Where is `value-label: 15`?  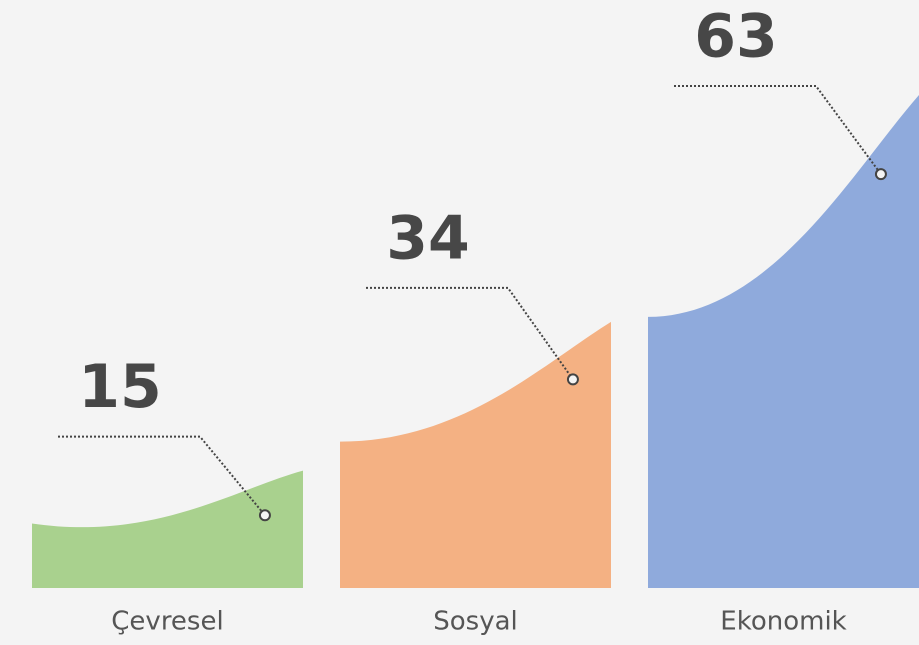 value-label: 15 is located at coordinates (120, 387).